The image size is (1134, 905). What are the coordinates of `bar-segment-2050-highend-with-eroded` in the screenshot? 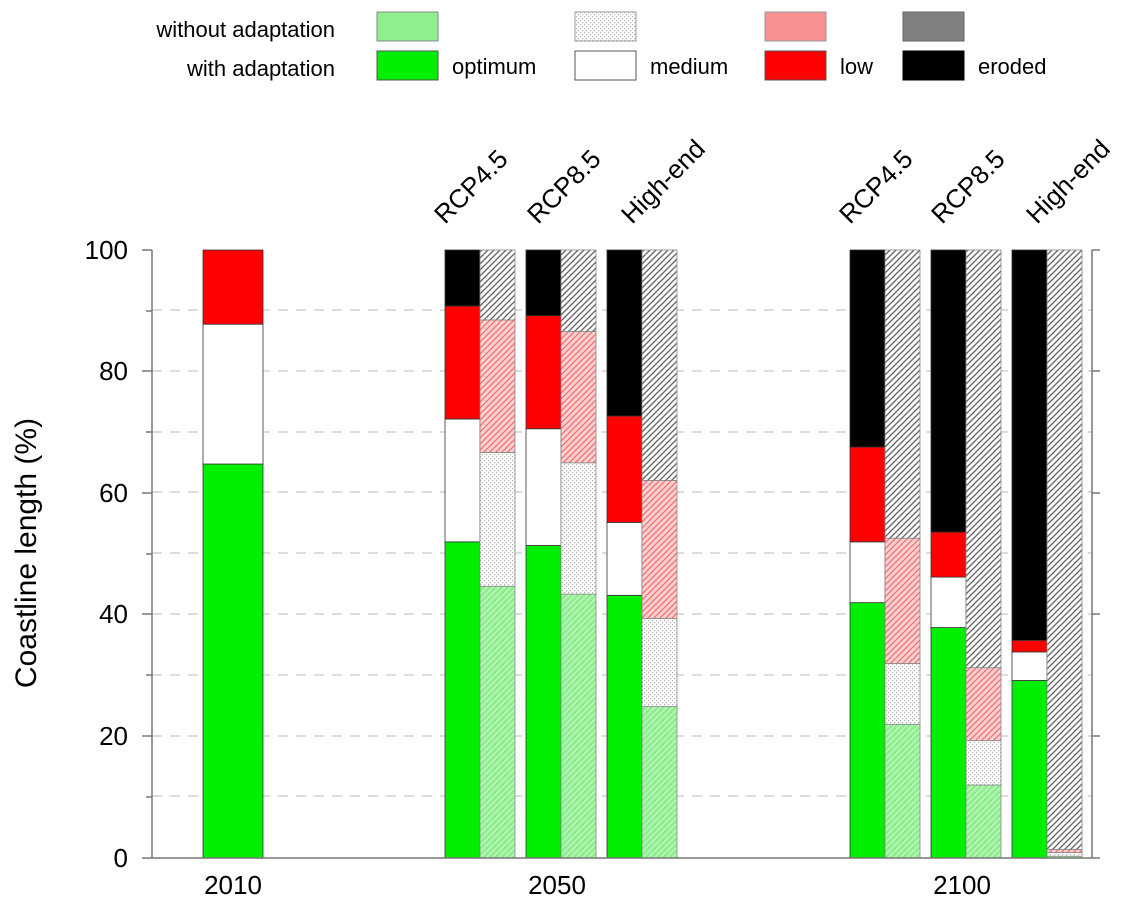 It's located at (624, 333).